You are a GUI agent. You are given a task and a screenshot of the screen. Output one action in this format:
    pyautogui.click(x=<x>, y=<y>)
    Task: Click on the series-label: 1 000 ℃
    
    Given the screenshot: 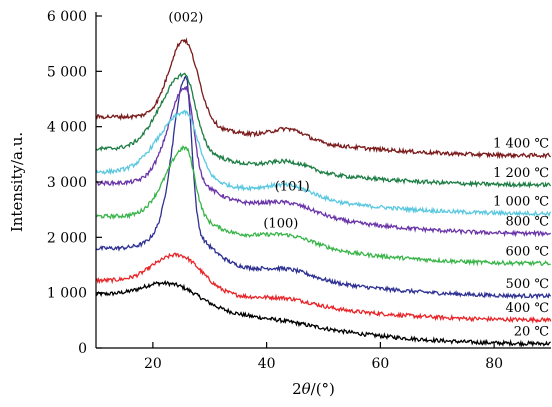 What is the action you would take?
    pyautogui.click(x=521, y=202)
    